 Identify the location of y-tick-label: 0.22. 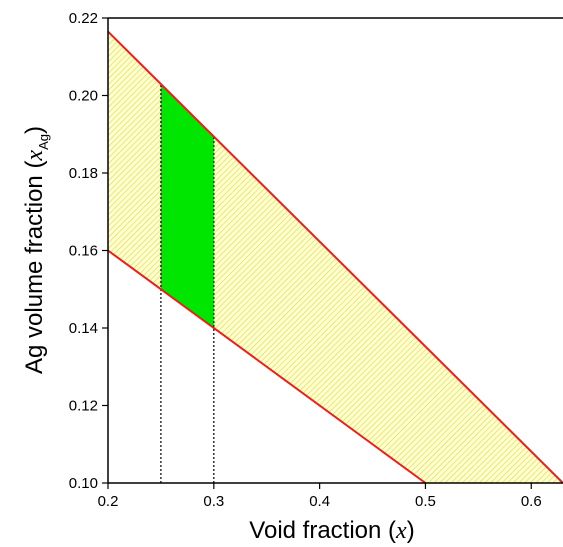
(83, 18).